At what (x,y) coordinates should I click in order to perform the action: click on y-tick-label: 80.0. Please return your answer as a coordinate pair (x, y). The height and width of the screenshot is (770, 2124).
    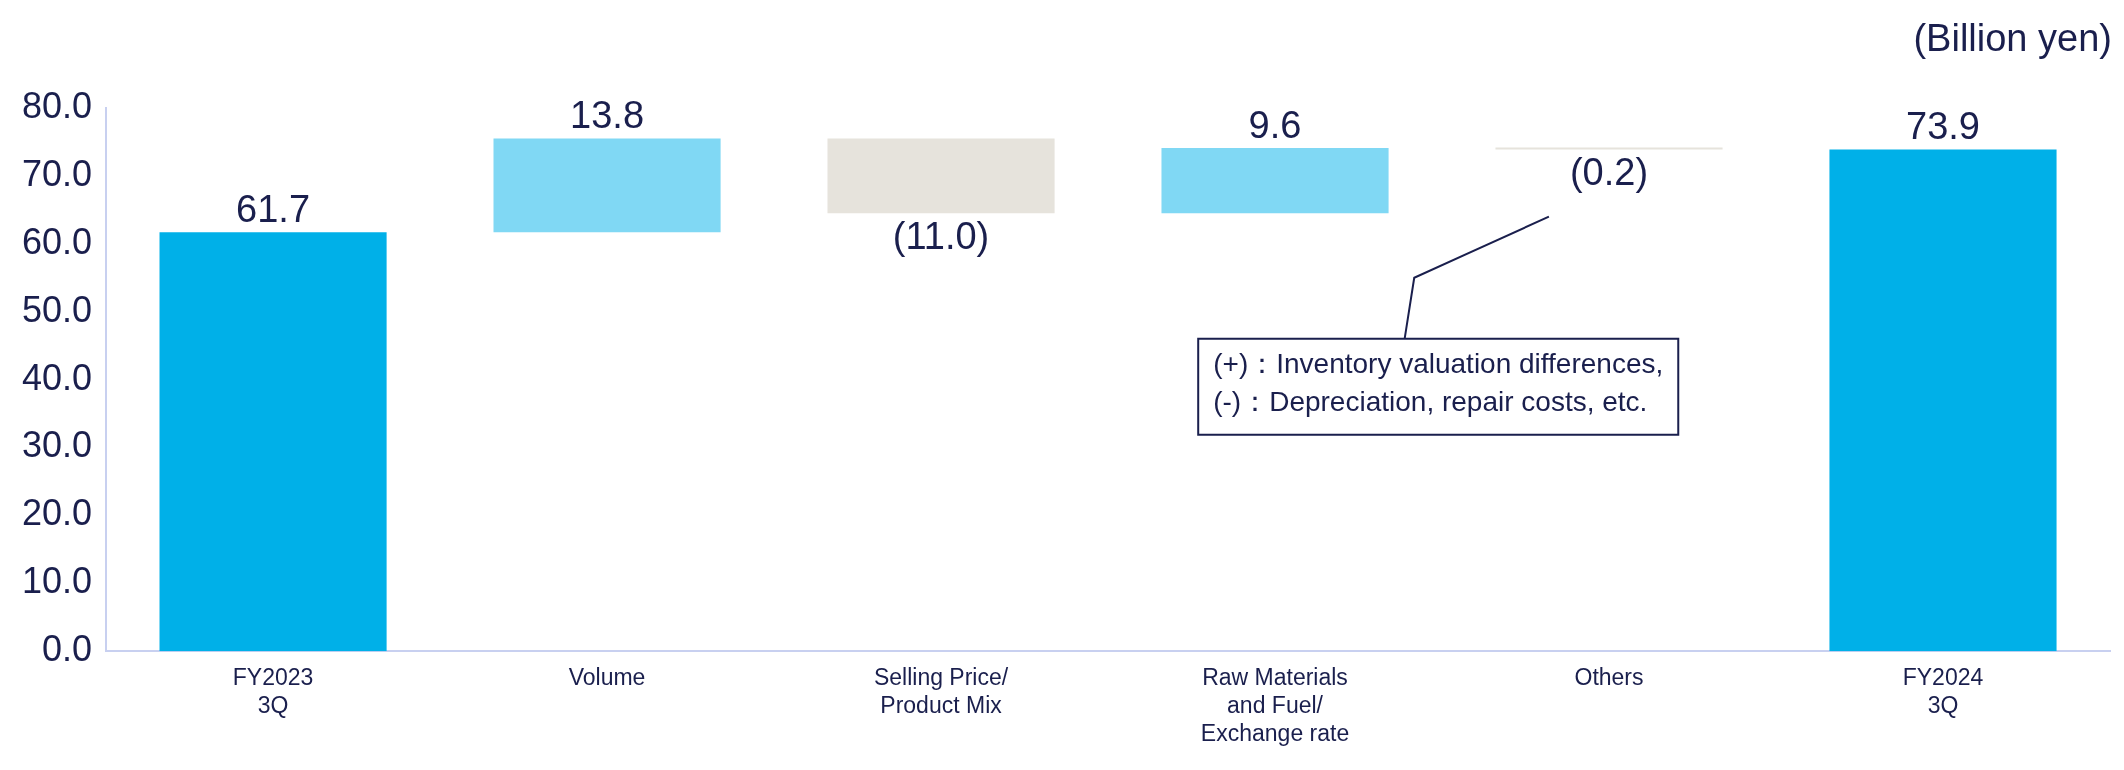
    Looking at the image, I should click on (57, 105).